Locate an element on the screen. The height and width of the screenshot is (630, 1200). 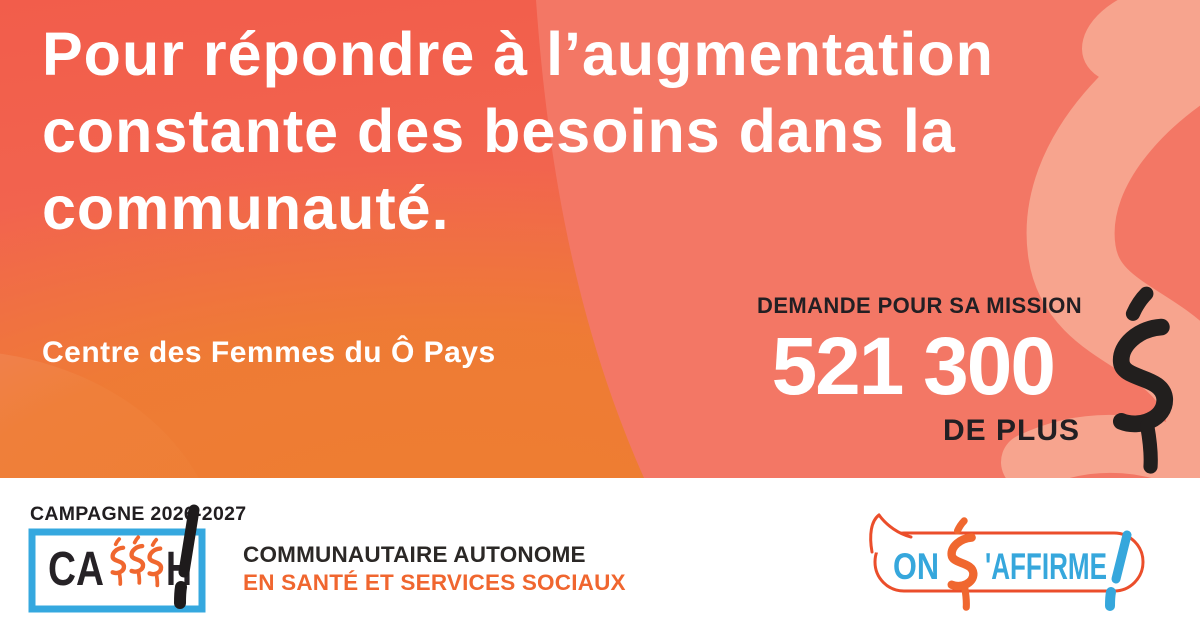
brush-dollar-icon is located at coordinates (1138, 378).